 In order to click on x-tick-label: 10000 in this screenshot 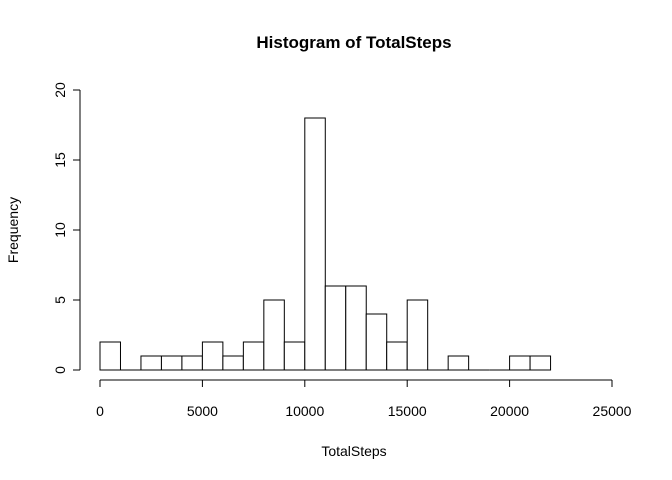, I will do `click(304, 411)`.